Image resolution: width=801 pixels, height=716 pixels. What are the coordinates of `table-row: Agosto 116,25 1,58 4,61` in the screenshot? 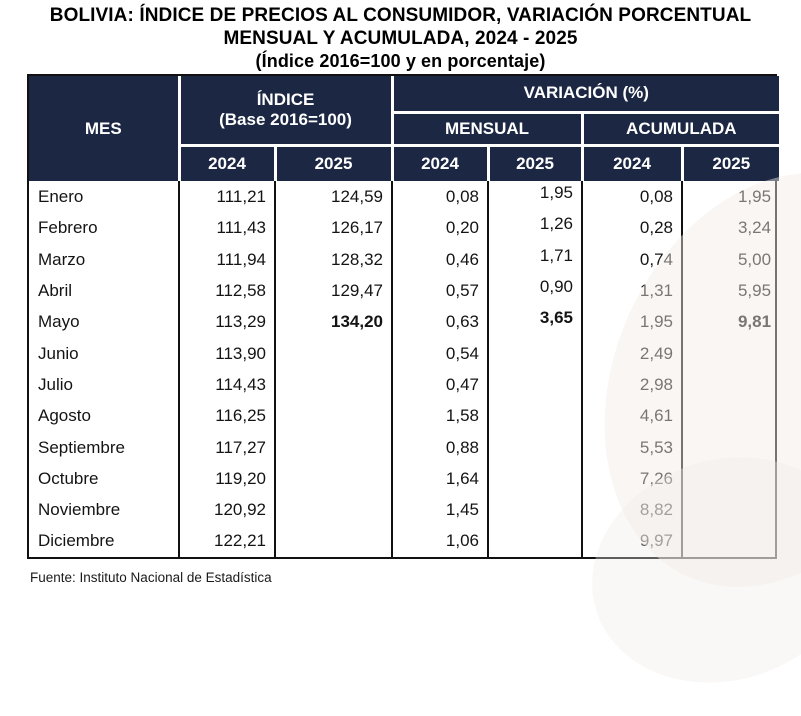 It's located at (404, 416).